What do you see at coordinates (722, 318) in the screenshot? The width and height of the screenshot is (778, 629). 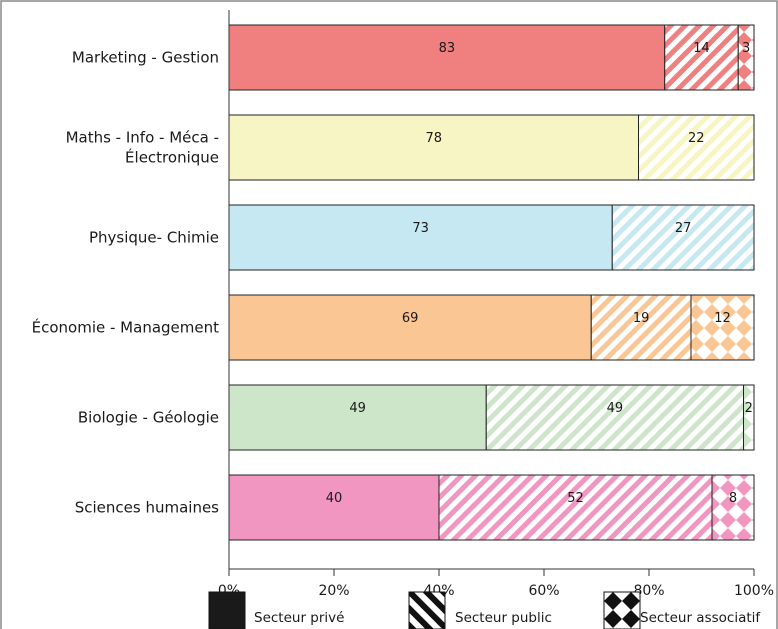 I see `data-label: 12` at bounding box center [722, 318].